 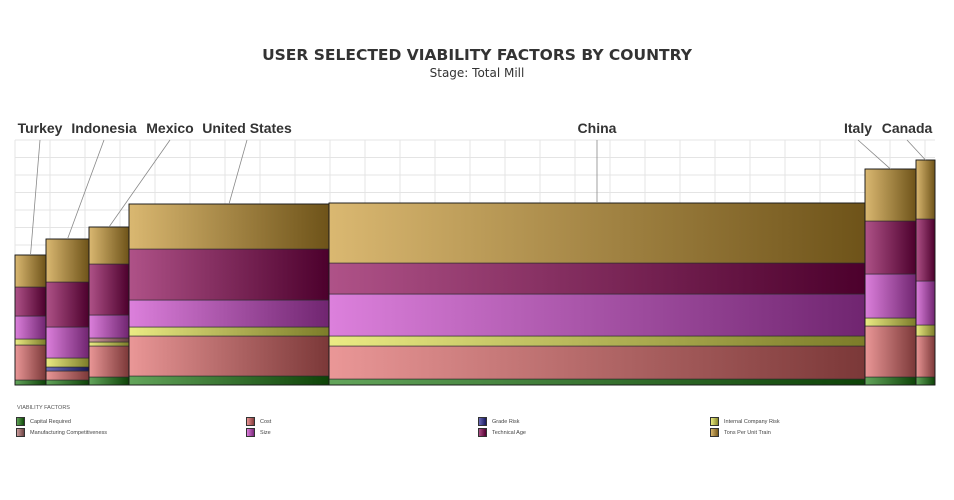 I want to click on chart-subtitle: Stage: Total Mill, so click(x=477, y=73).